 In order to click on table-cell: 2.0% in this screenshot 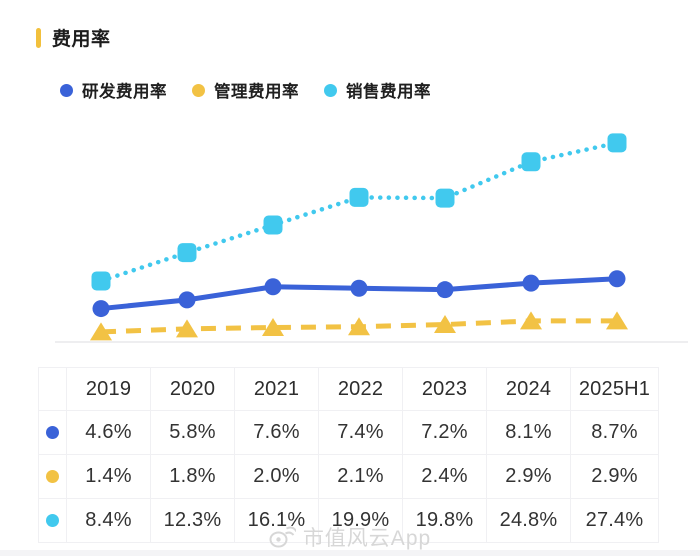, I will do `click(276, 476)`.